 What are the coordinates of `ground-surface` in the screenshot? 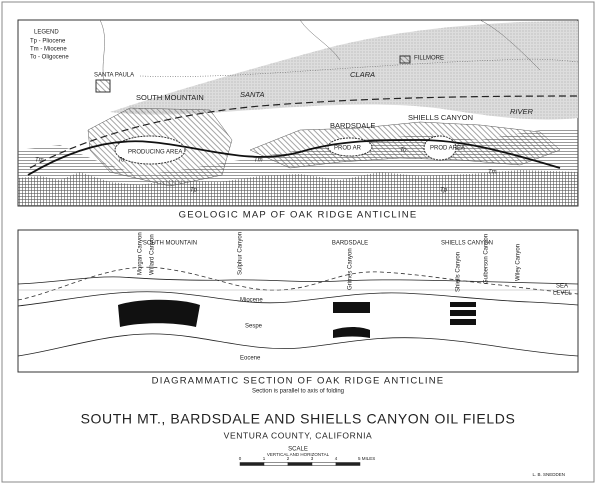 It's located at (298, 280).